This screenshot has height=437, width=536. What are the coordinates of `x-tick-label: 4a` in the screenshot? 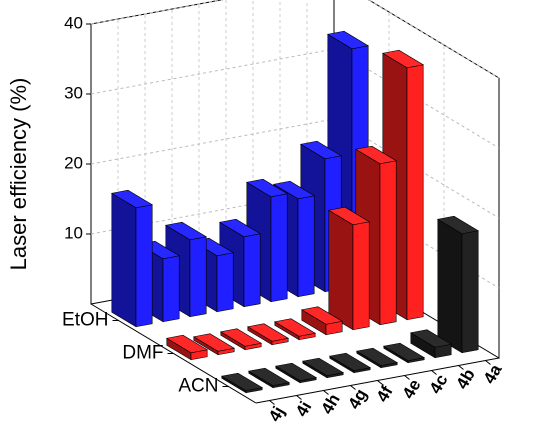 It's located at (493, 374).